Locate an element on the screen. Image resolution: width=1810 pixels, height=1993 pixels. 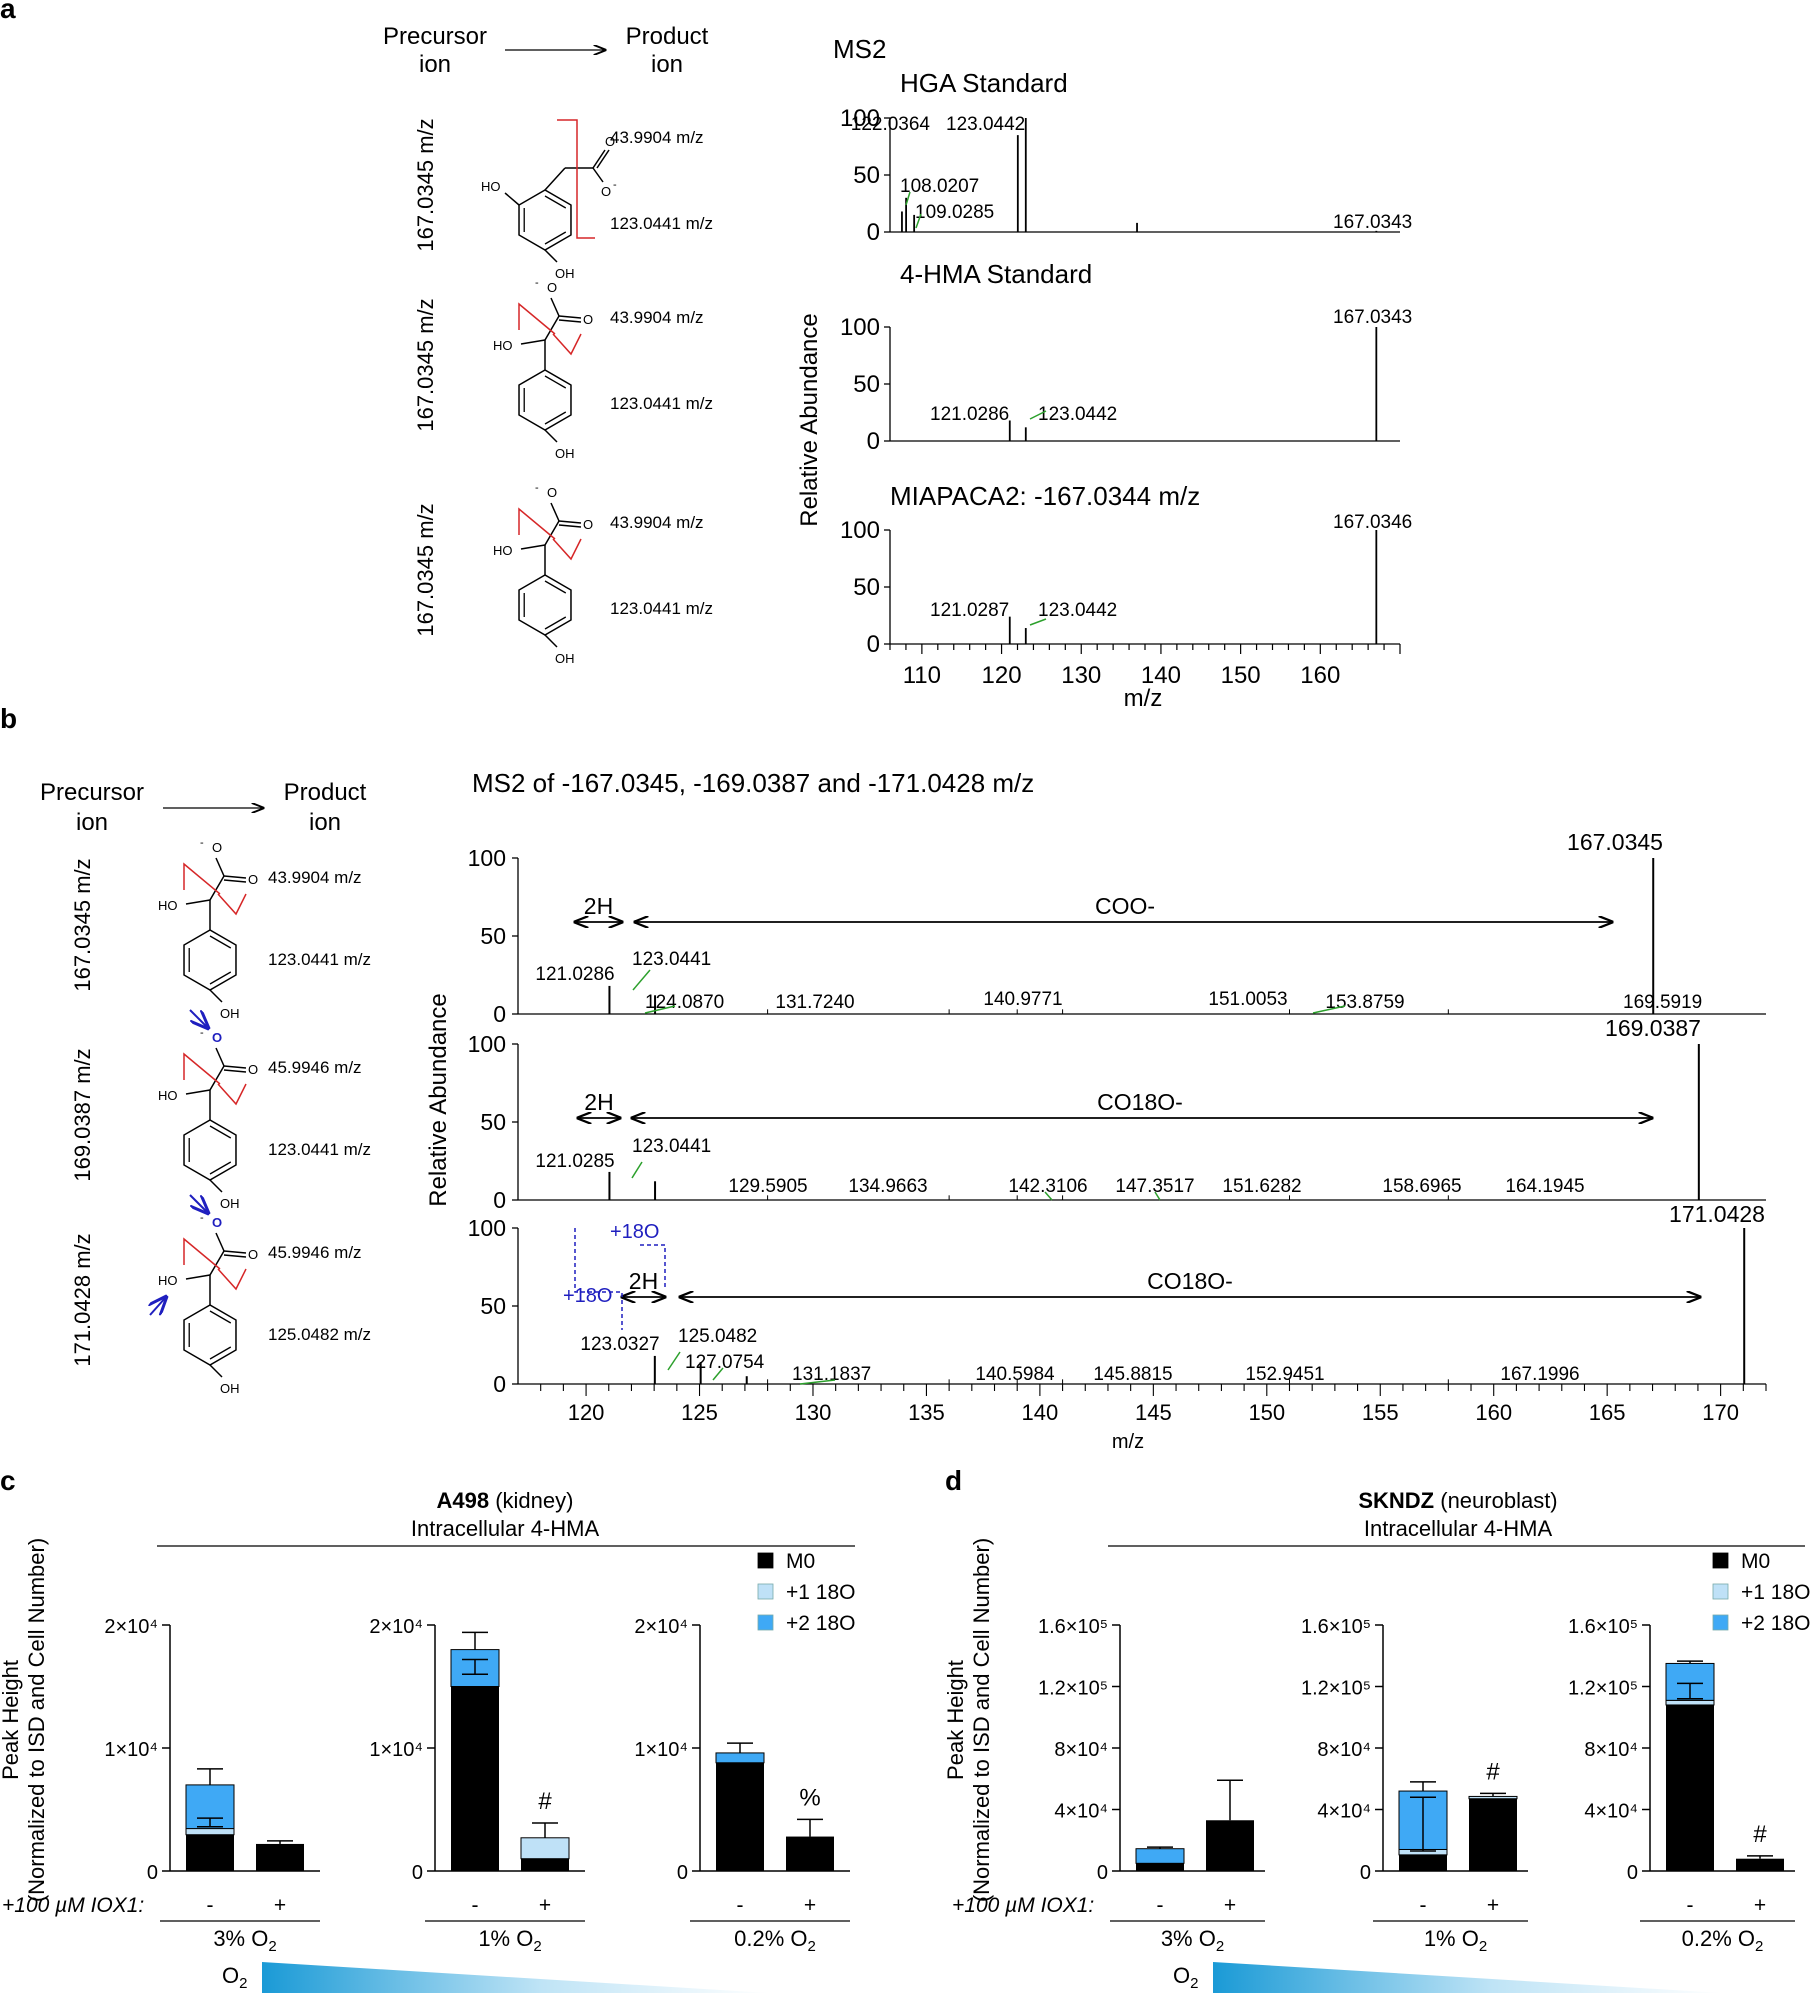
product-bottom-mz: 125.0482 m/z is located at coordinates (319, 1334).